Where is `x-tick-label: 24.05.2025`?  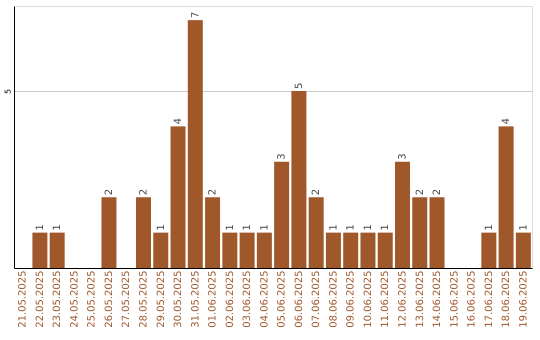 x-tick-label: 24.05.2025 is located at coordinates (74, 299).